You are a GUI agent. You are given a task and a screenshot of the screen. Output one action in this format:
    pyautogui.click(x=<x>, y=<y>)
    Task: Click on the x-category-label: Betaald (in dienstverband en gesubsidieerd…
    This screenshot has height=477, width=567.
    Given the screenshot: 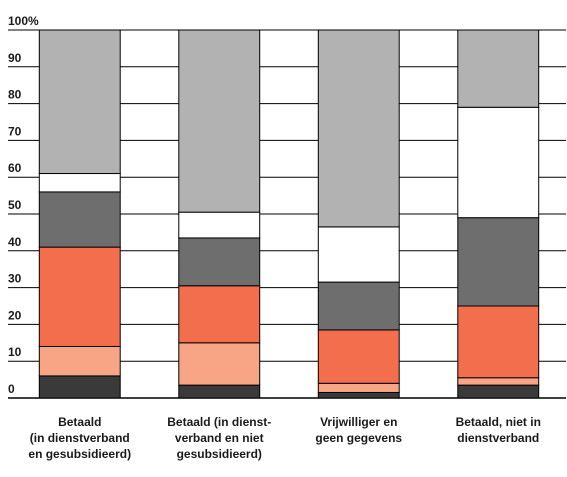 What is the action you would take?
    pyautogui.click(x=79, y=438)
    